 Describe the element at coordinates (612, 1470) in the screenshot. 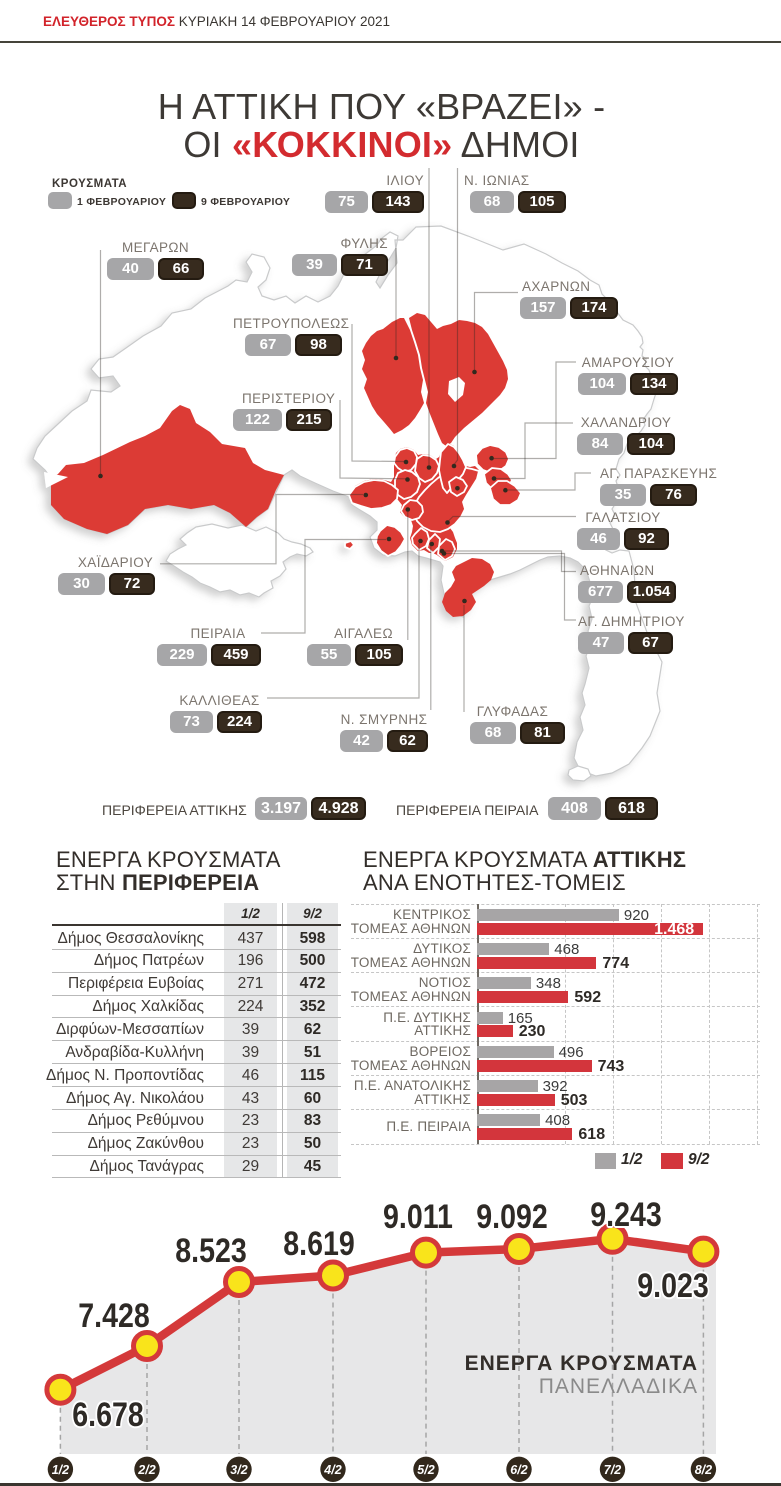

I see `svg-text: 7/2` at that location.